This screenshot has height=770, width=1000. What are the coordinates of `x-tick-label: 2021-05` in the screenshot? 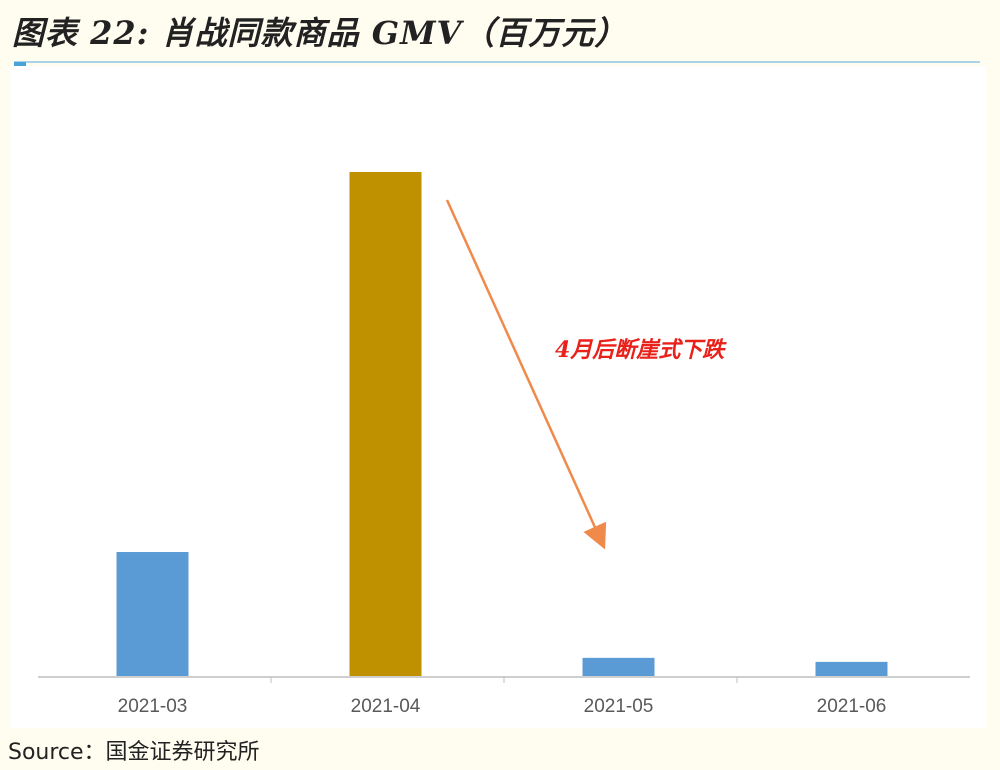 It's located at (619, 706).